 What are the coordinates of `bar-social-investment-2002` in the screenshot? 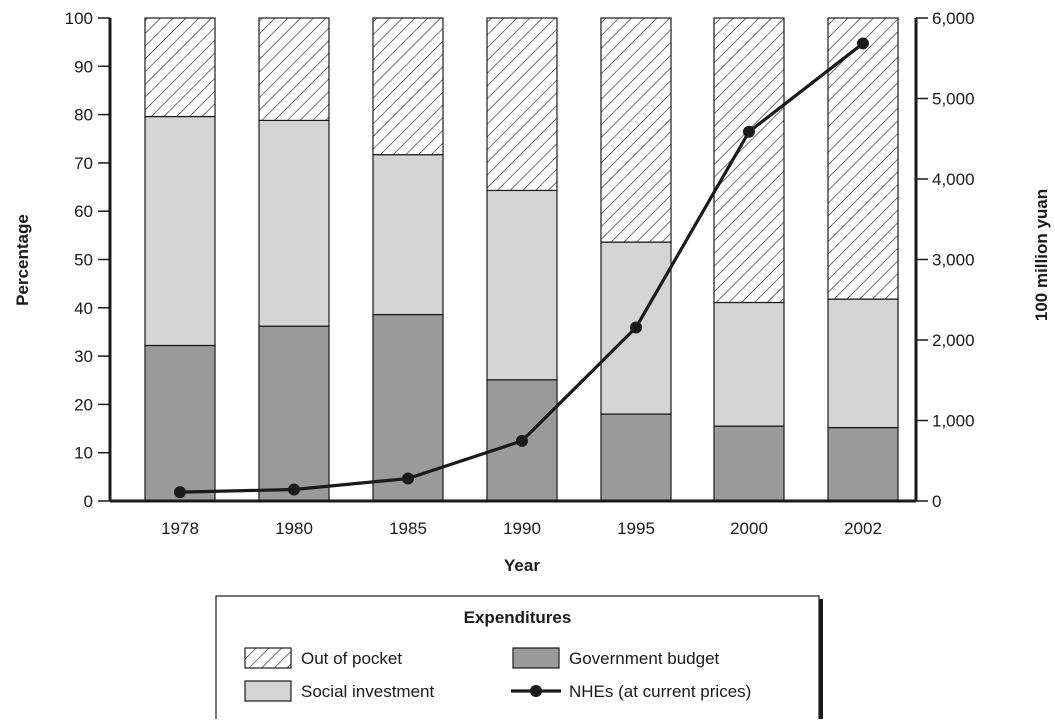 It's located at (863, 363).